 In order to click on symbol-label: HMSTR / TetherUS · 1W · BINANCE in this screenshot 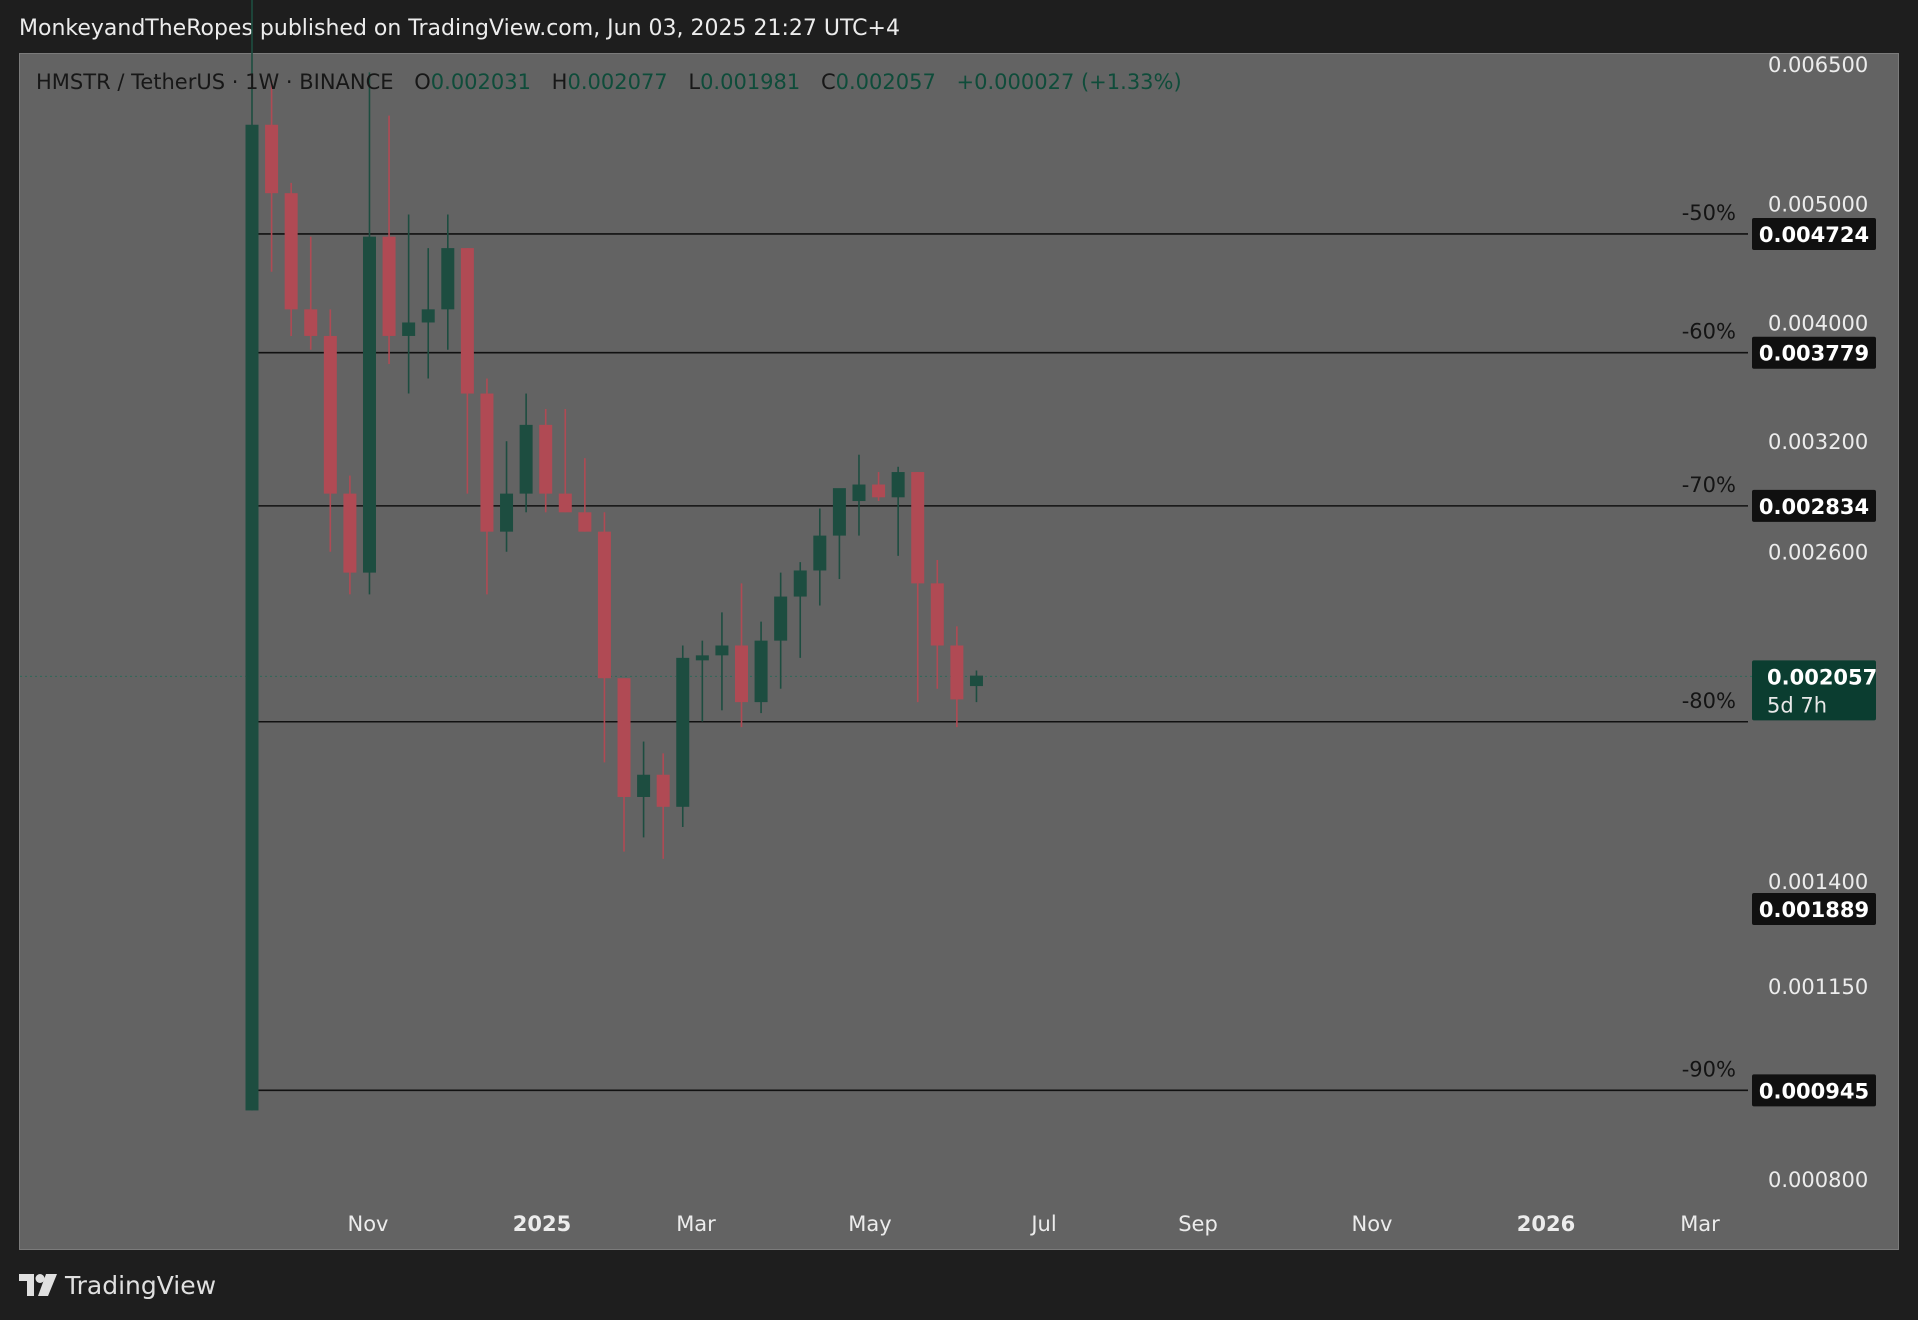, I will do `click(215, 82)`.